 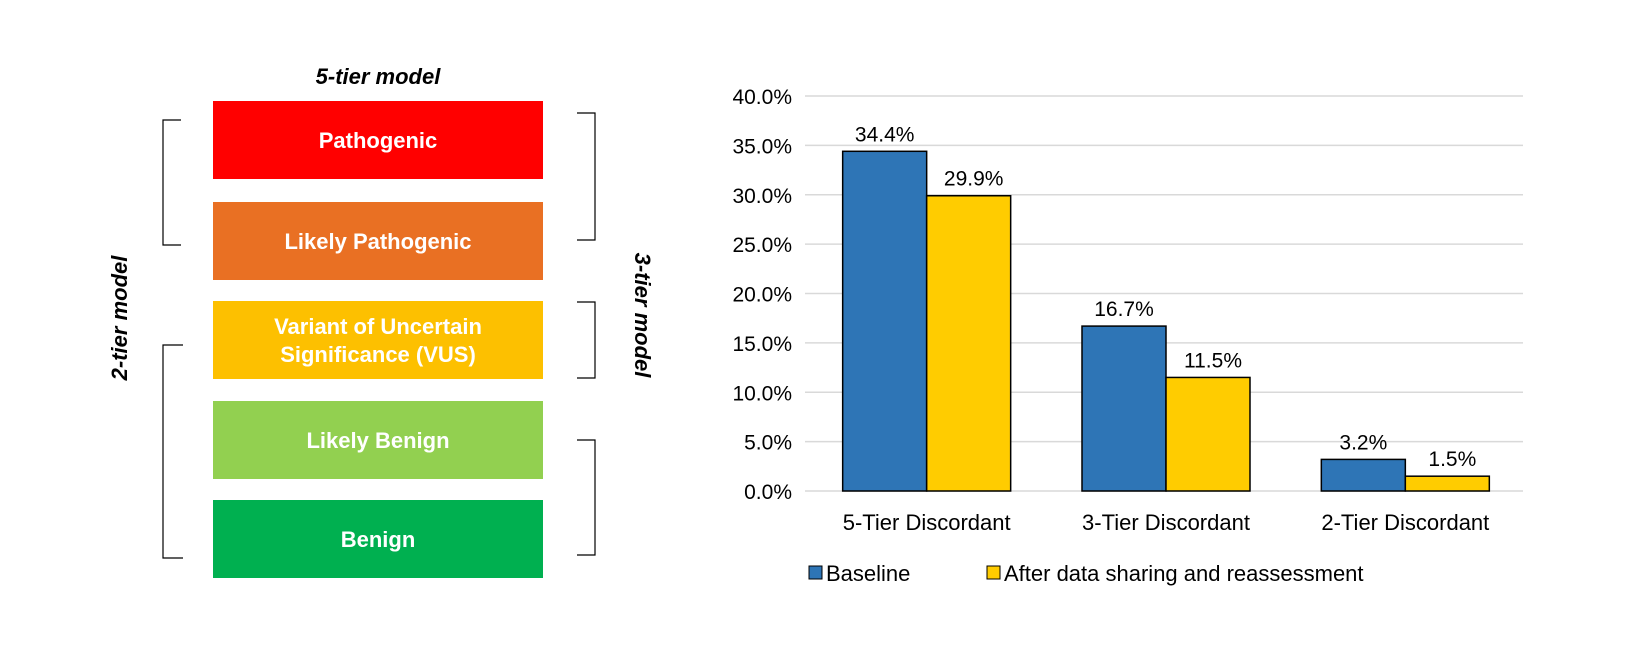 I want to click on class-box-likely-benign, so click(x=378, y=440).